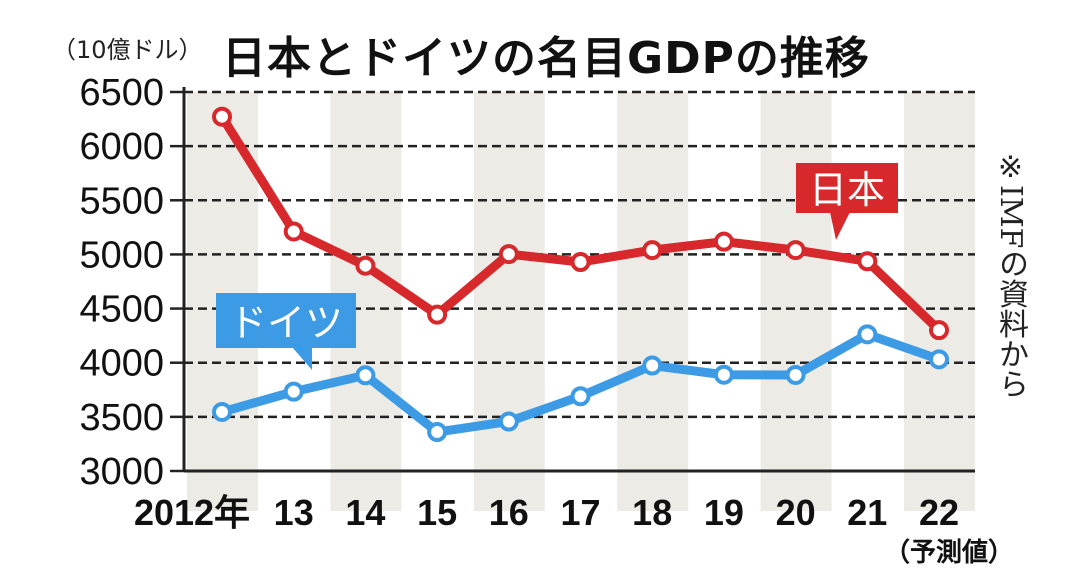  Describe the element at coordinates (509, 512) in the screenshot. I see `x-tick-label: 16` at that location.